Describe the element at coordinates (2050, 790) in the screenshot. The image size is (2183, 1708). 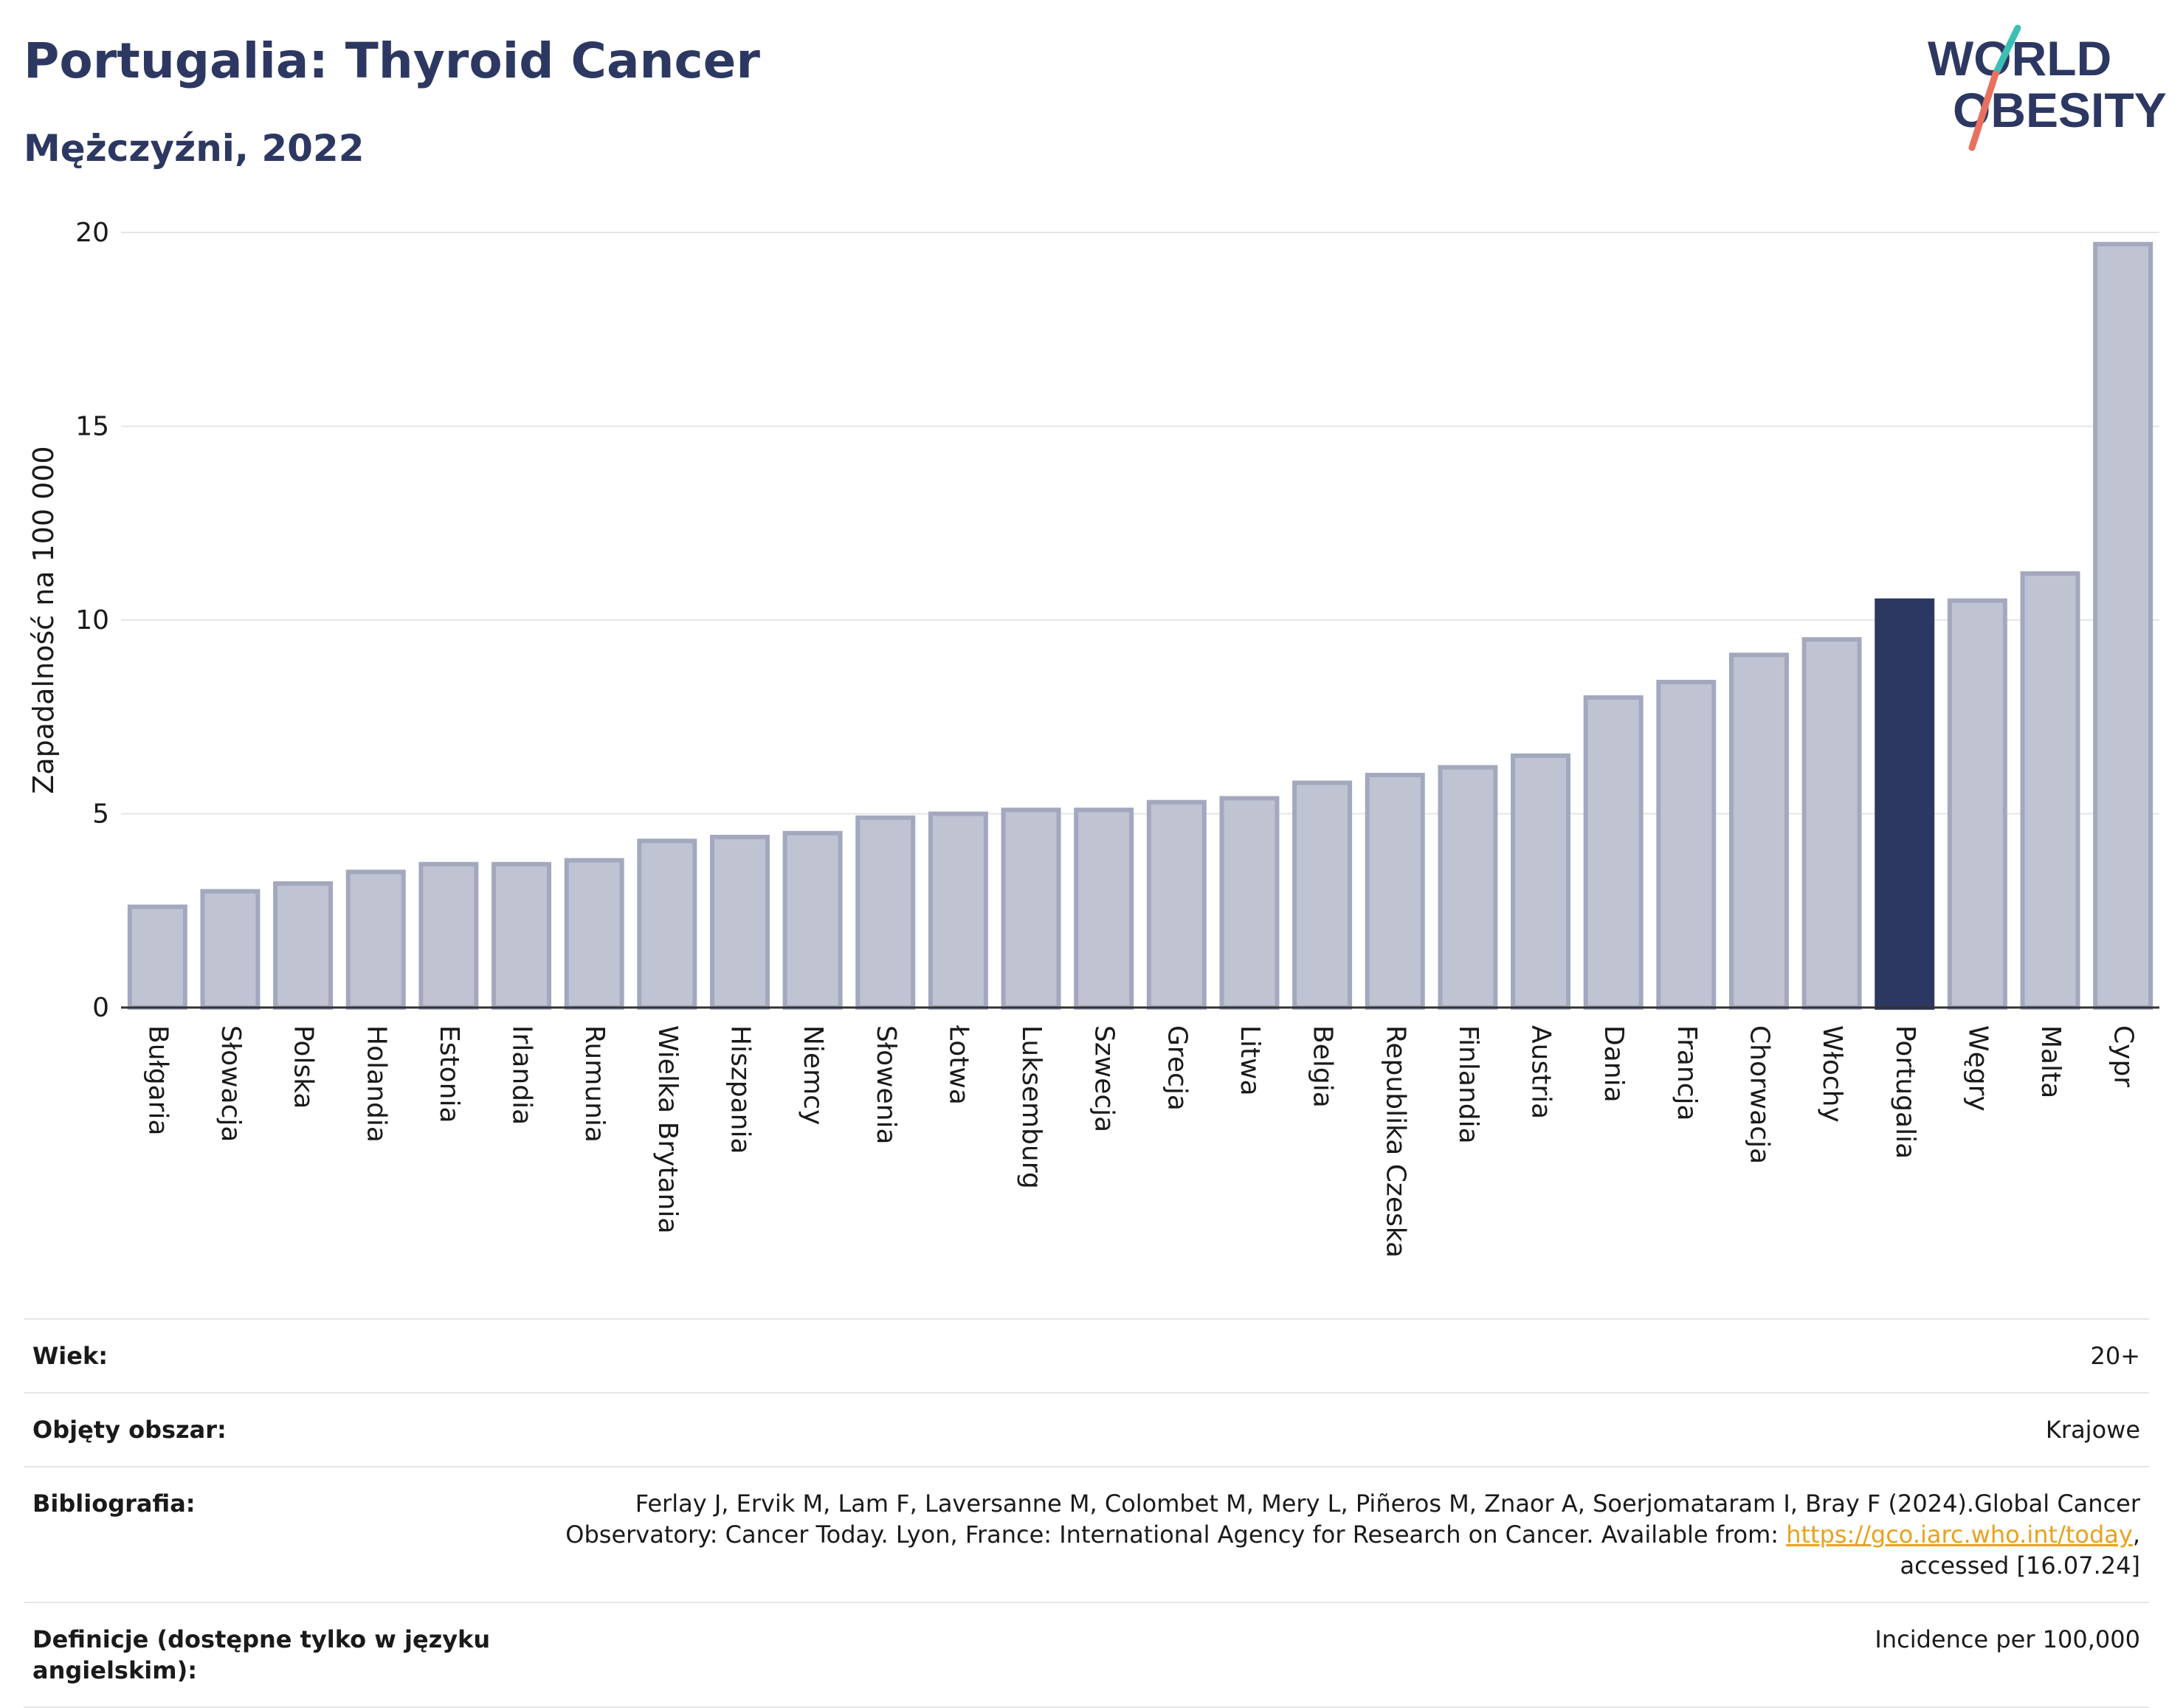
I see `bar-Malta` at that location.